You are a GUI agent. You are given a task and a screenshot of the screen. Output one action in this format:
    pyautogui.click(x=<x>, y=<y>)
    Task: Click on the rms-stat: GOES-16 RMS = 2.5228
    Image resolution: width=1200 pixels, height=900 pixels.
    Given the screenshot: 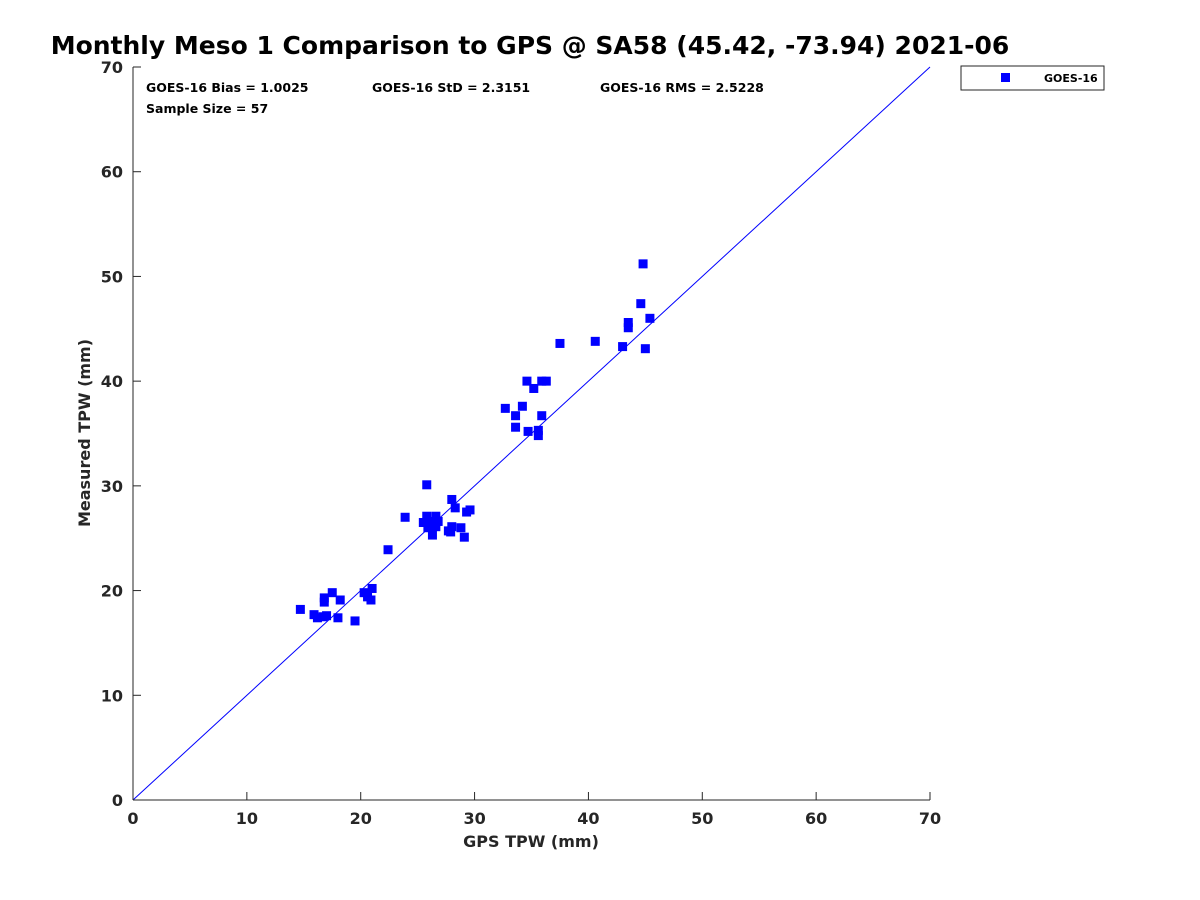 What is the action you would take?
    pyautogui.click(x=682, y=87)
    